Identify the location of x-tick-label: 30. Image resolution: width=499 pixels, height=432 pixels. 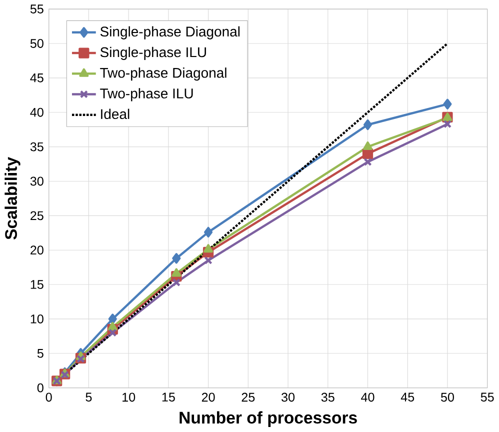
(288, 397).